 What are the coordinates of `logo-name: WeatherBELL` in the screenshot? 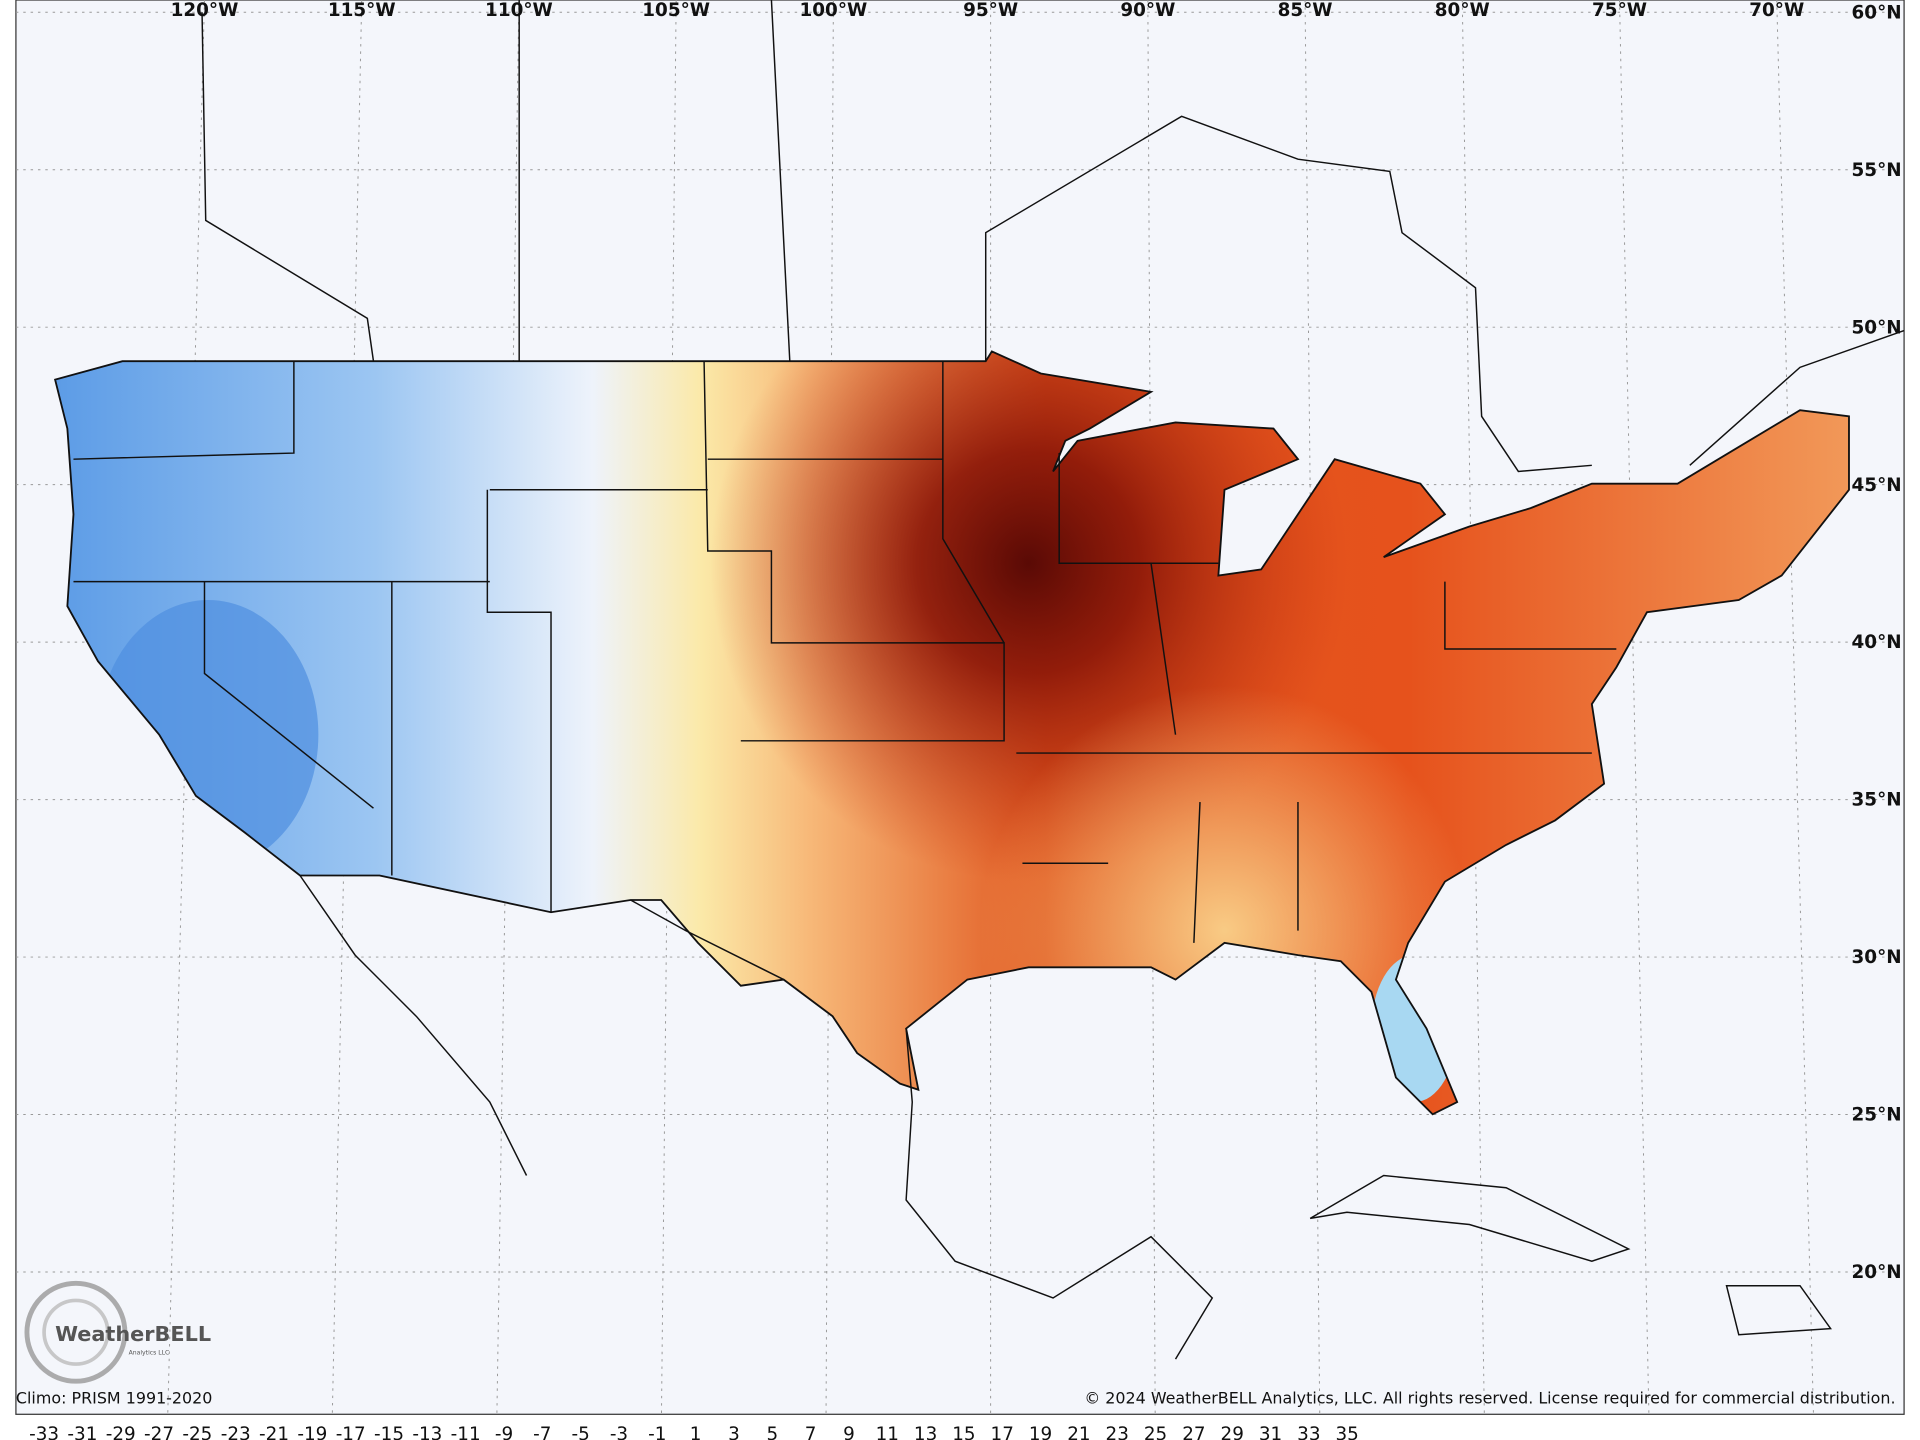 It's located at (133, 1334).